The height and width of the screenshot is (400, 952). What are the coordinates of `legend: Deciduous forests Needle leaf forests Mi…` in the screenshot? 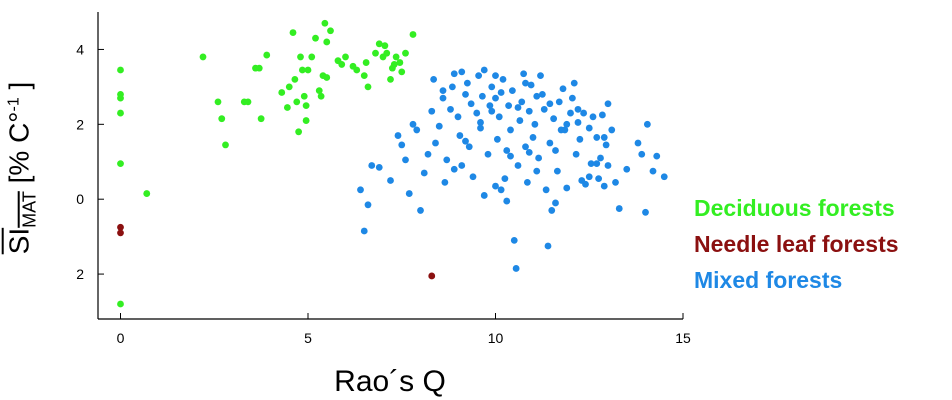 It's located at (796, 244).